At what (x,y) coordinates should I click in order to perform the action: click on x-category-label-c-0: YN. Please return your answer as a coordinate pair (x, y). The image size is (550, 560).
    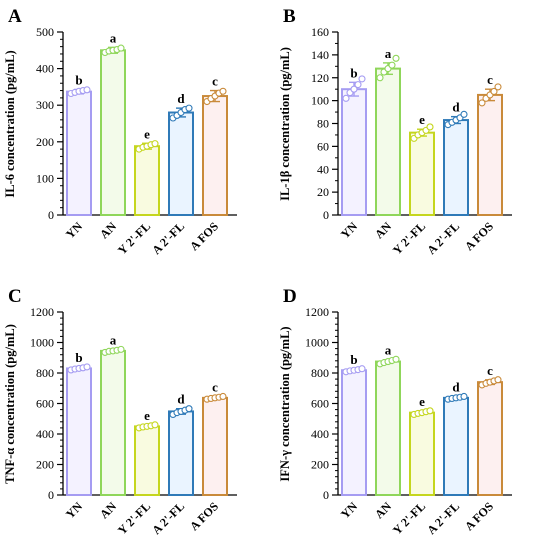
    Looking at the image, I should click on (74, 510).